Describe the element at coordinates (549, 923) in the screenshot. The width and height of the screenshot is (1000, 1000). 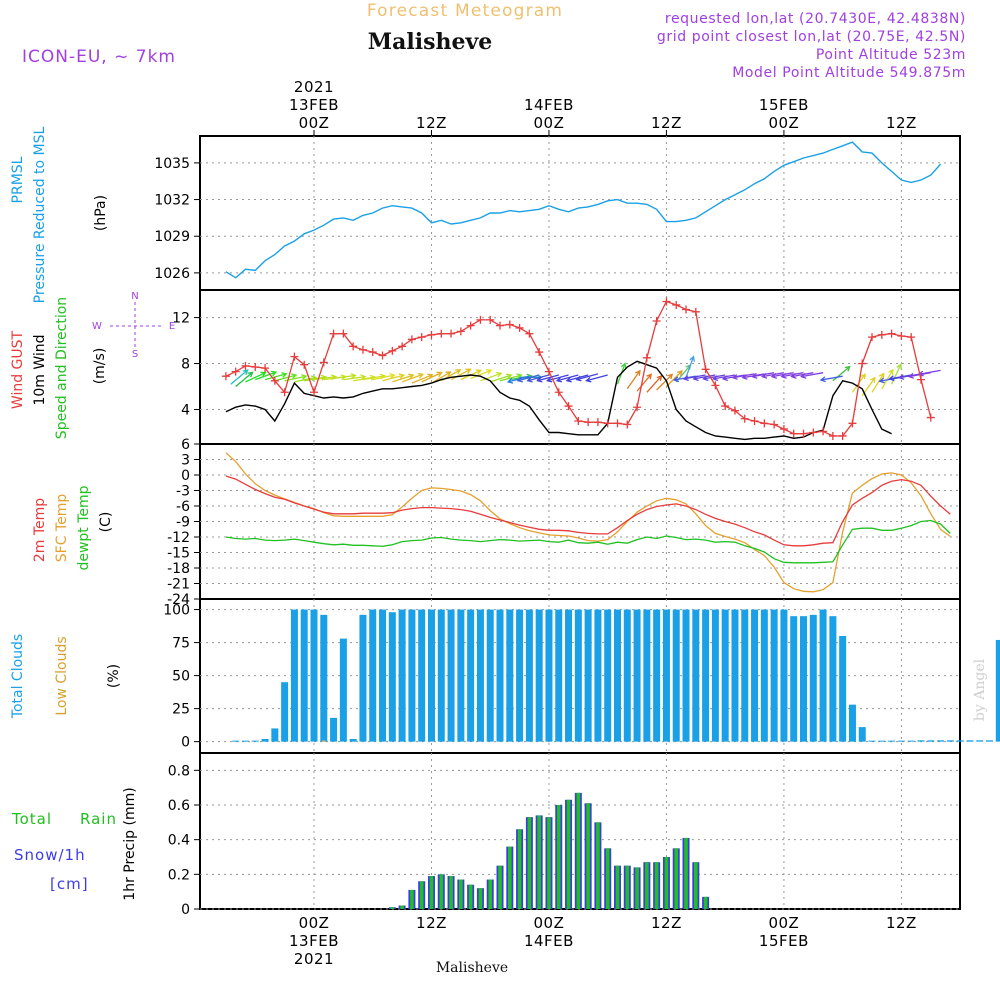
I see `time-label-bottom: 00Z` at that location.